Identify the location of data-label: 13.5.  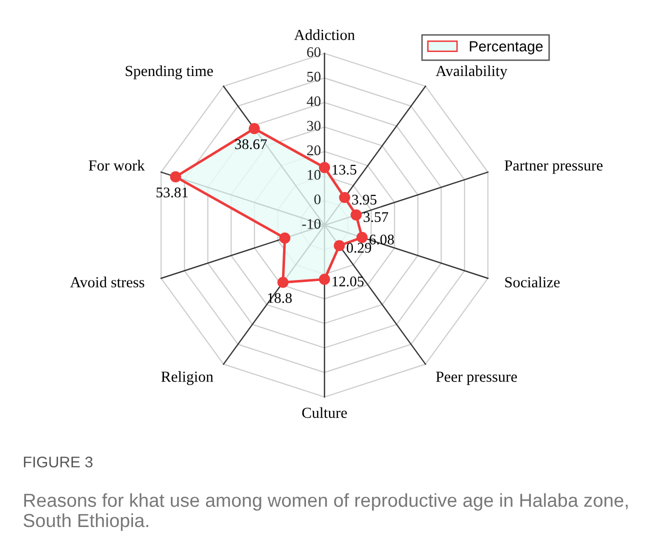
(344, 169).